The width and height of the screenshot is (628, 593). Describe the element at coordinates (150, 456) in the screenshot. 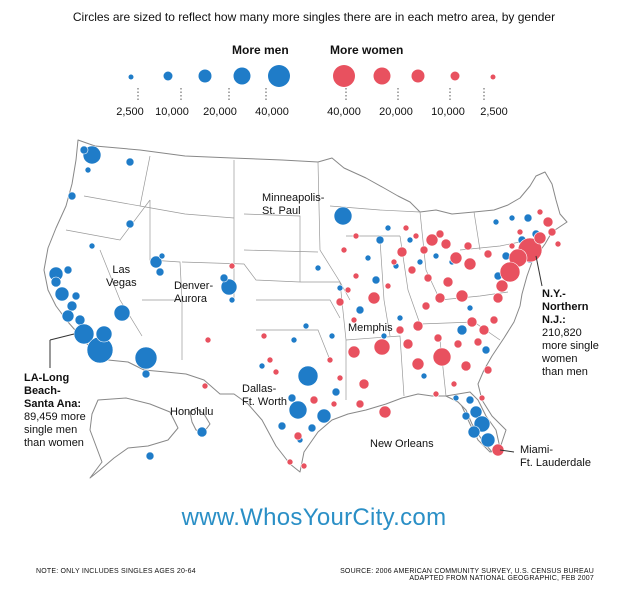

I see `men-bubble-anchorage` at that location.